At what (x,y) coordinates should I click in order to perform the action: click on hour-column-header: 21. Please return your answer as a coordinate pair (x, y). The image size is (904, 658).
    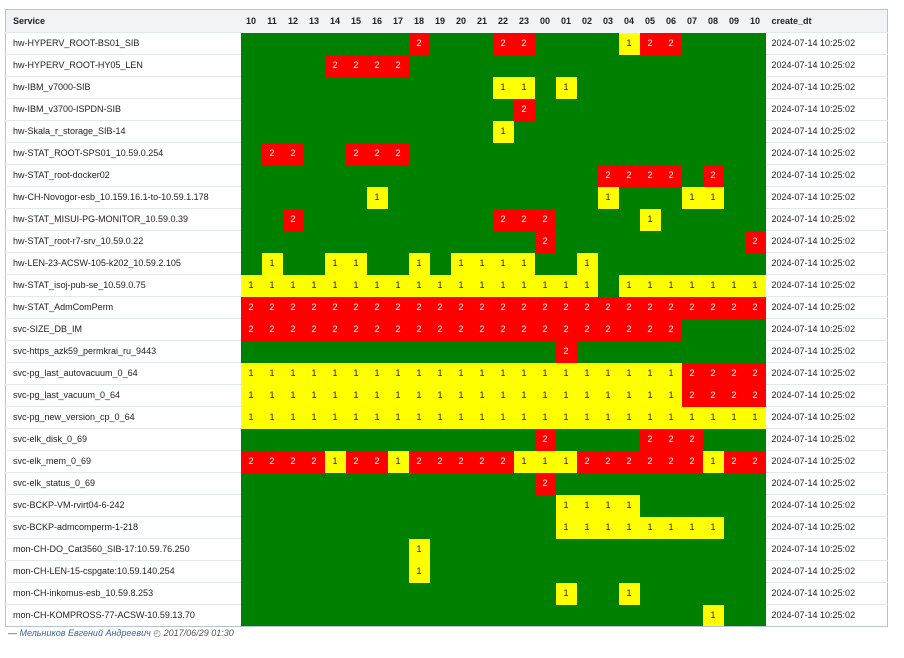
    Looking at the image, I should click on (482, 21).